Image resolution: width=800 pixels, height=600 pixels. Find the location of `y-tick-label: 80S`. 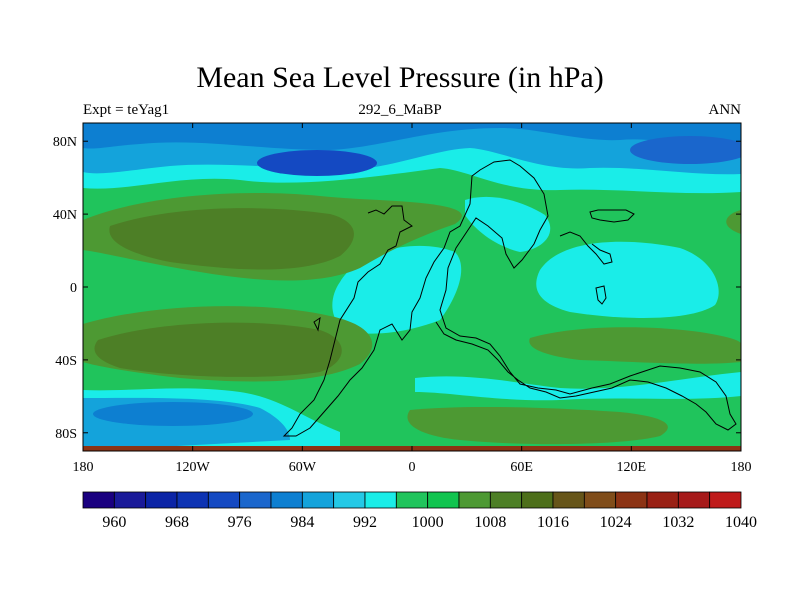

y-tick-label: 80S is located at coordinates (66, 434).